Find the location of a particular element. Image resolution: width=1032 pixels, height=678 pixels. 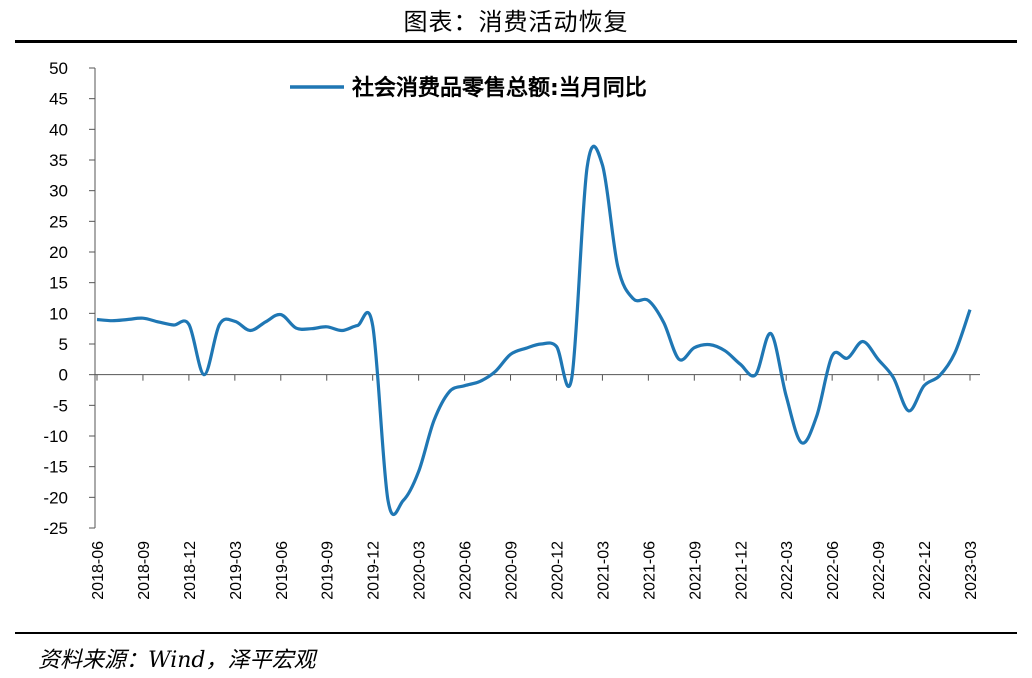

y-tick-label: 50 is located at coordinates (58, 68).